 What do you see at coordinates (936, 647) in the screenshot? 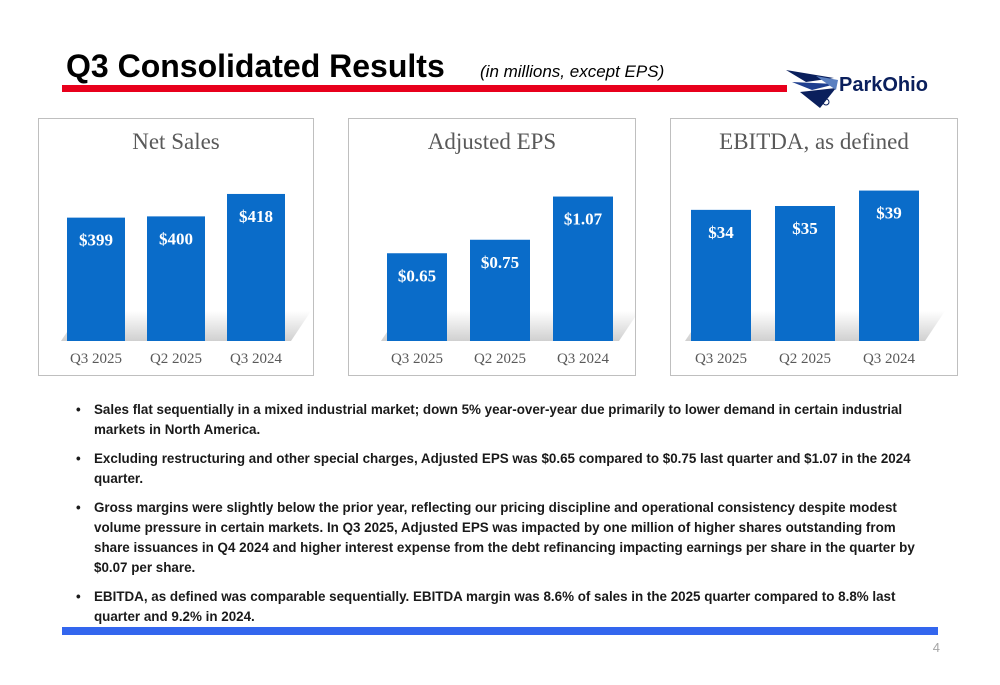
I see `page-number: 4` at bounding box center [936, 647].